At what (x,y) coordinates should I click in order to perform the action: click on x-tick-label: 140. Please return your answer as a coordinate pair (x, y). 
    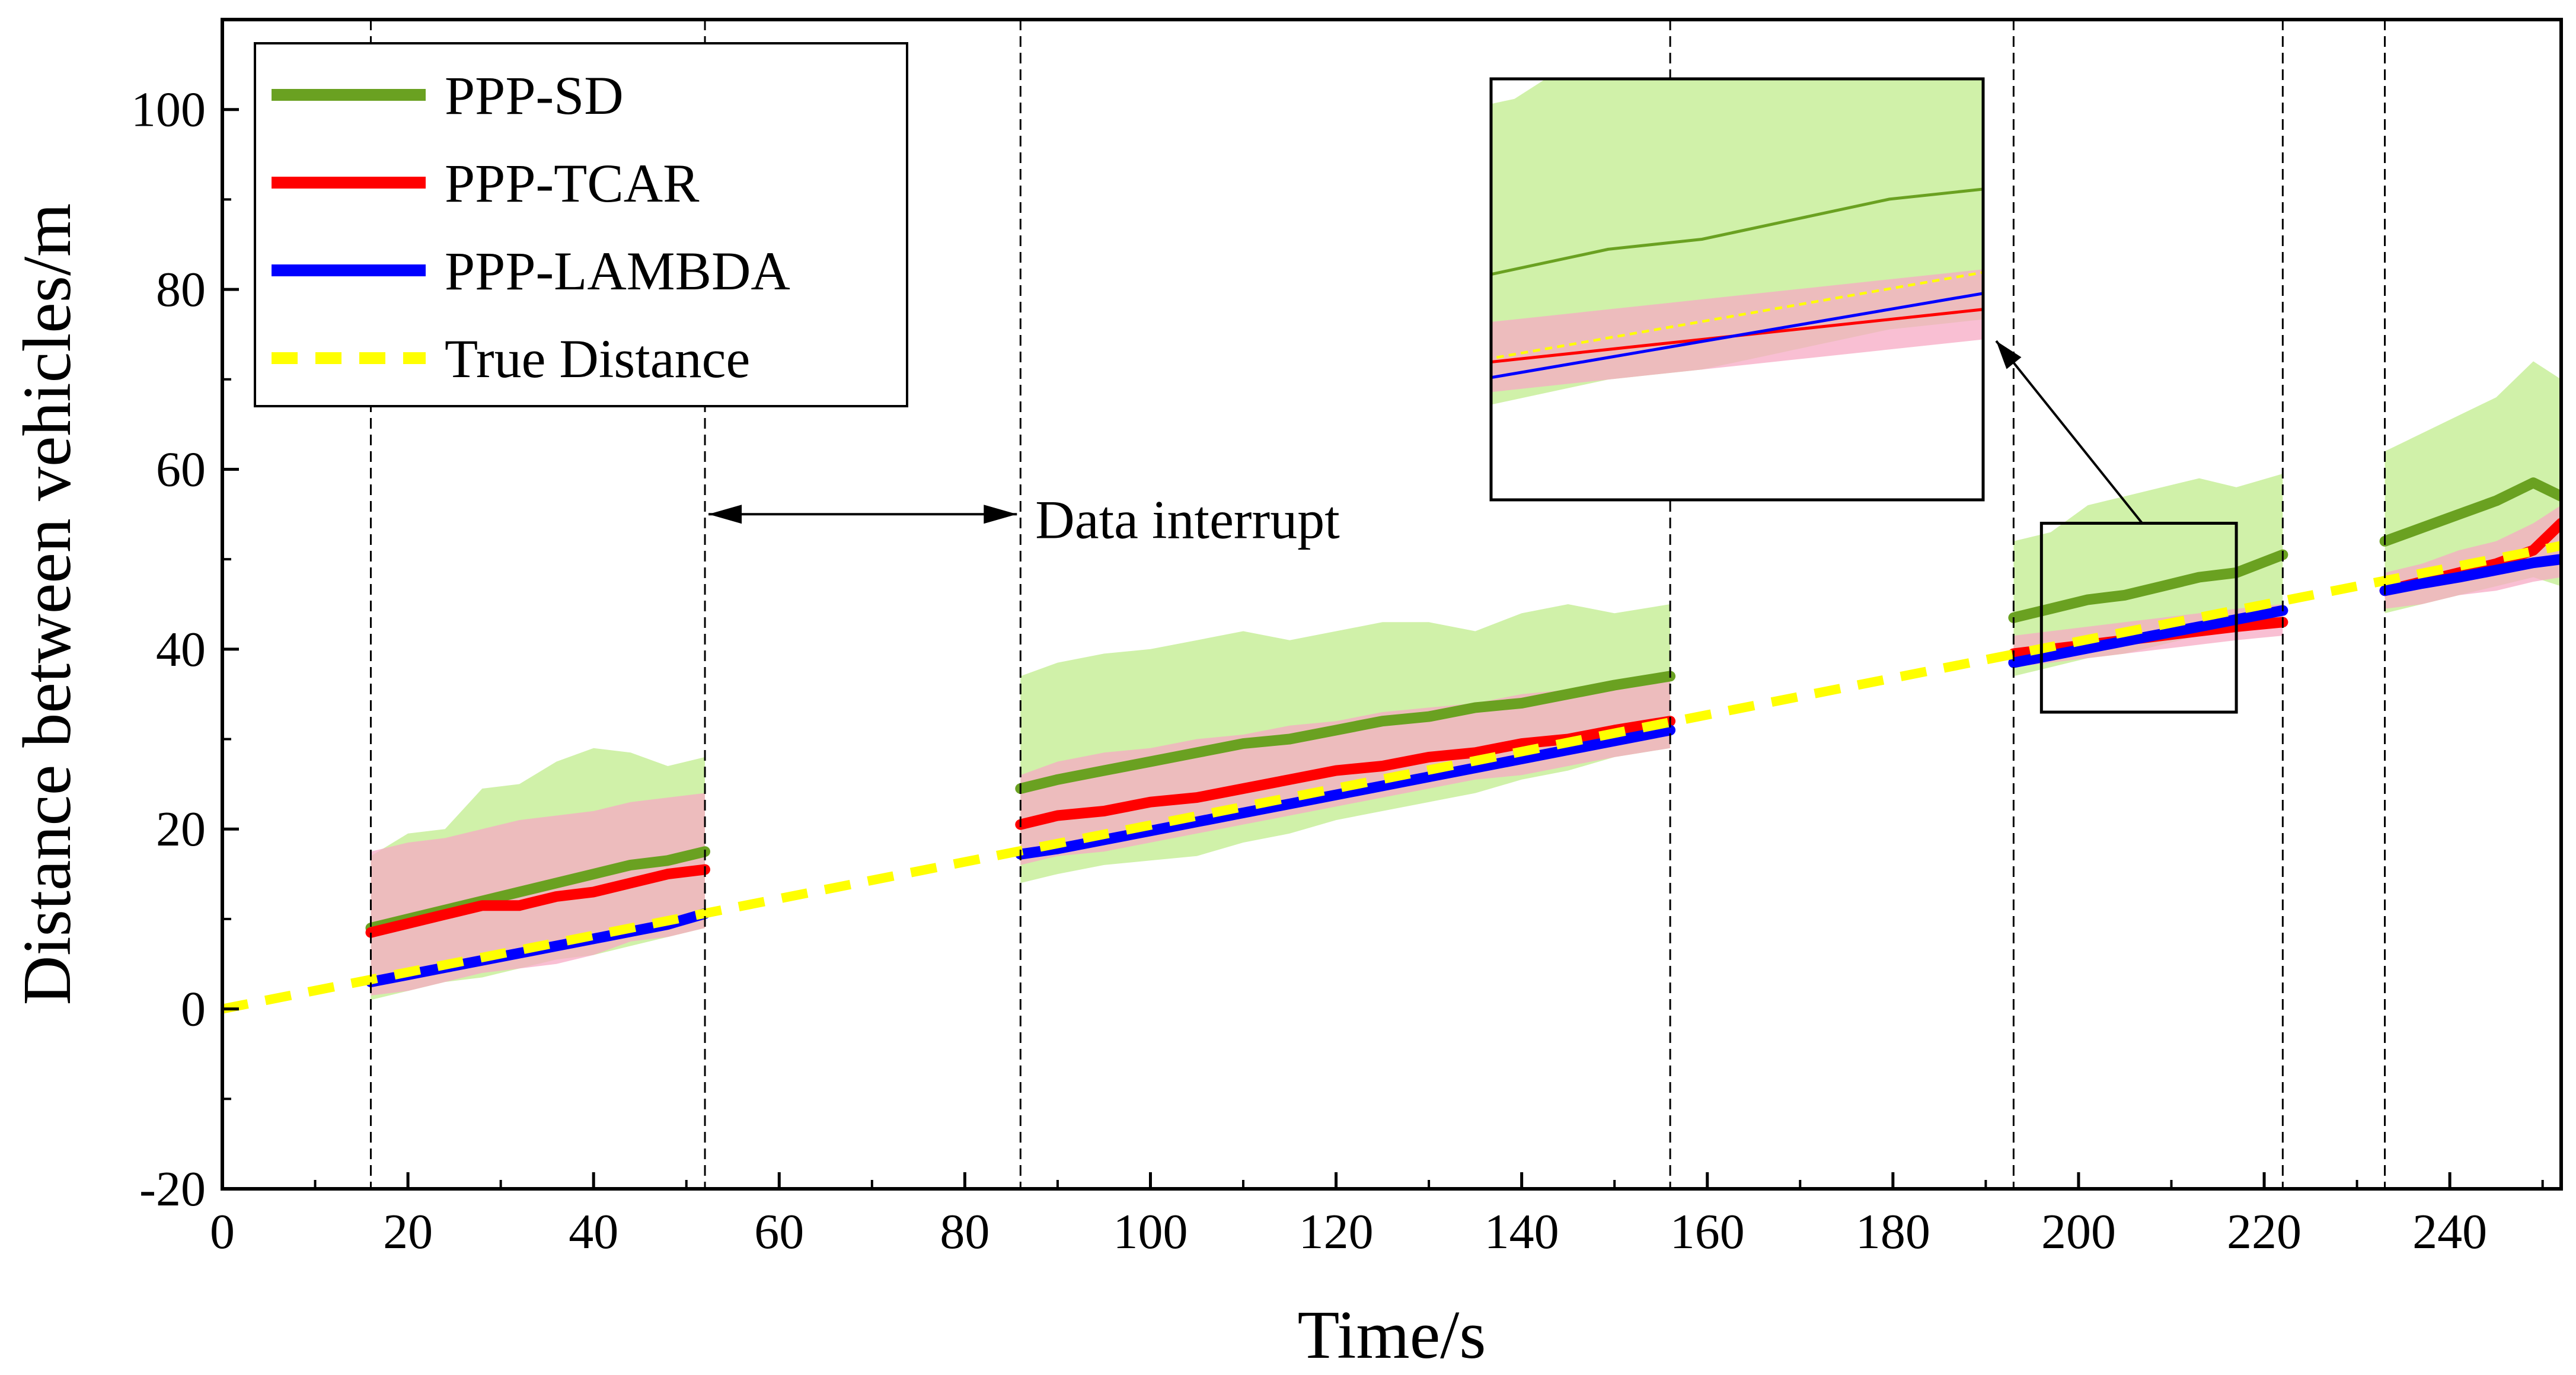
    Looking at the image, I should click on (1522, 1231).